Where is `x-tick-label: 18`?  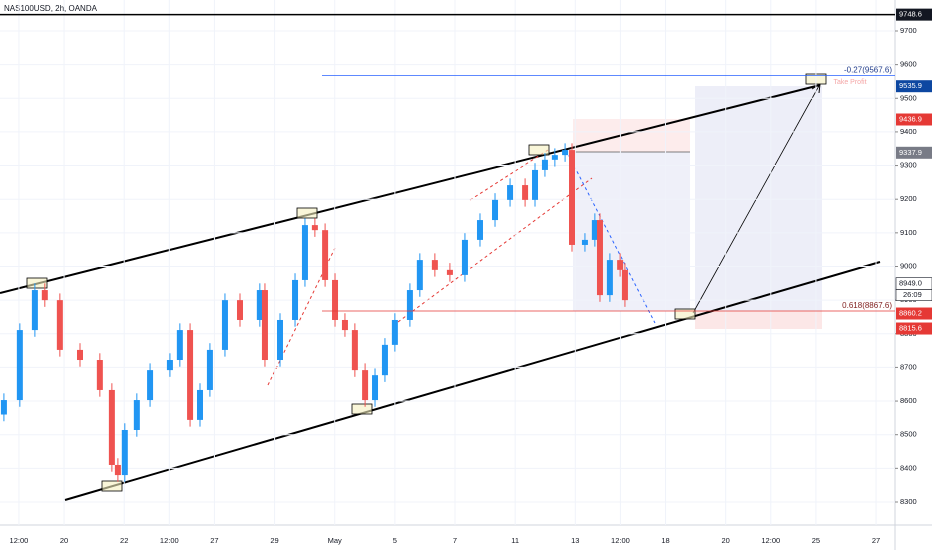
x-tick-label: 18 is located at coordinates (665, 540).